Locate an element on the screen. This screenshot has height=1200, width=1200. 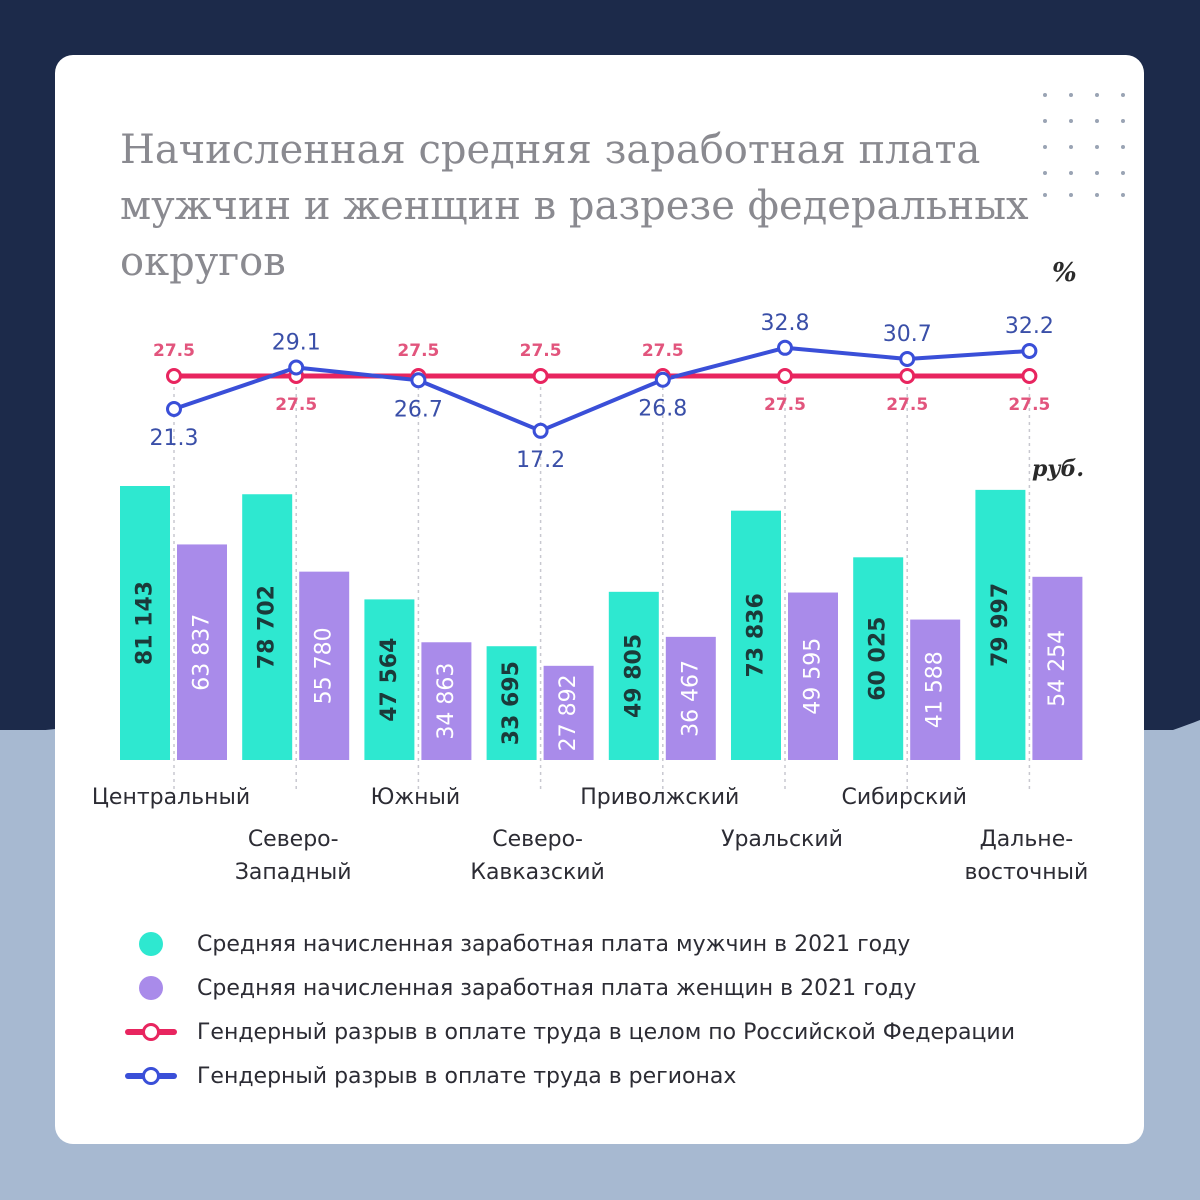
bar-value-label: 79 997 is located at coordinates (1000, 625).